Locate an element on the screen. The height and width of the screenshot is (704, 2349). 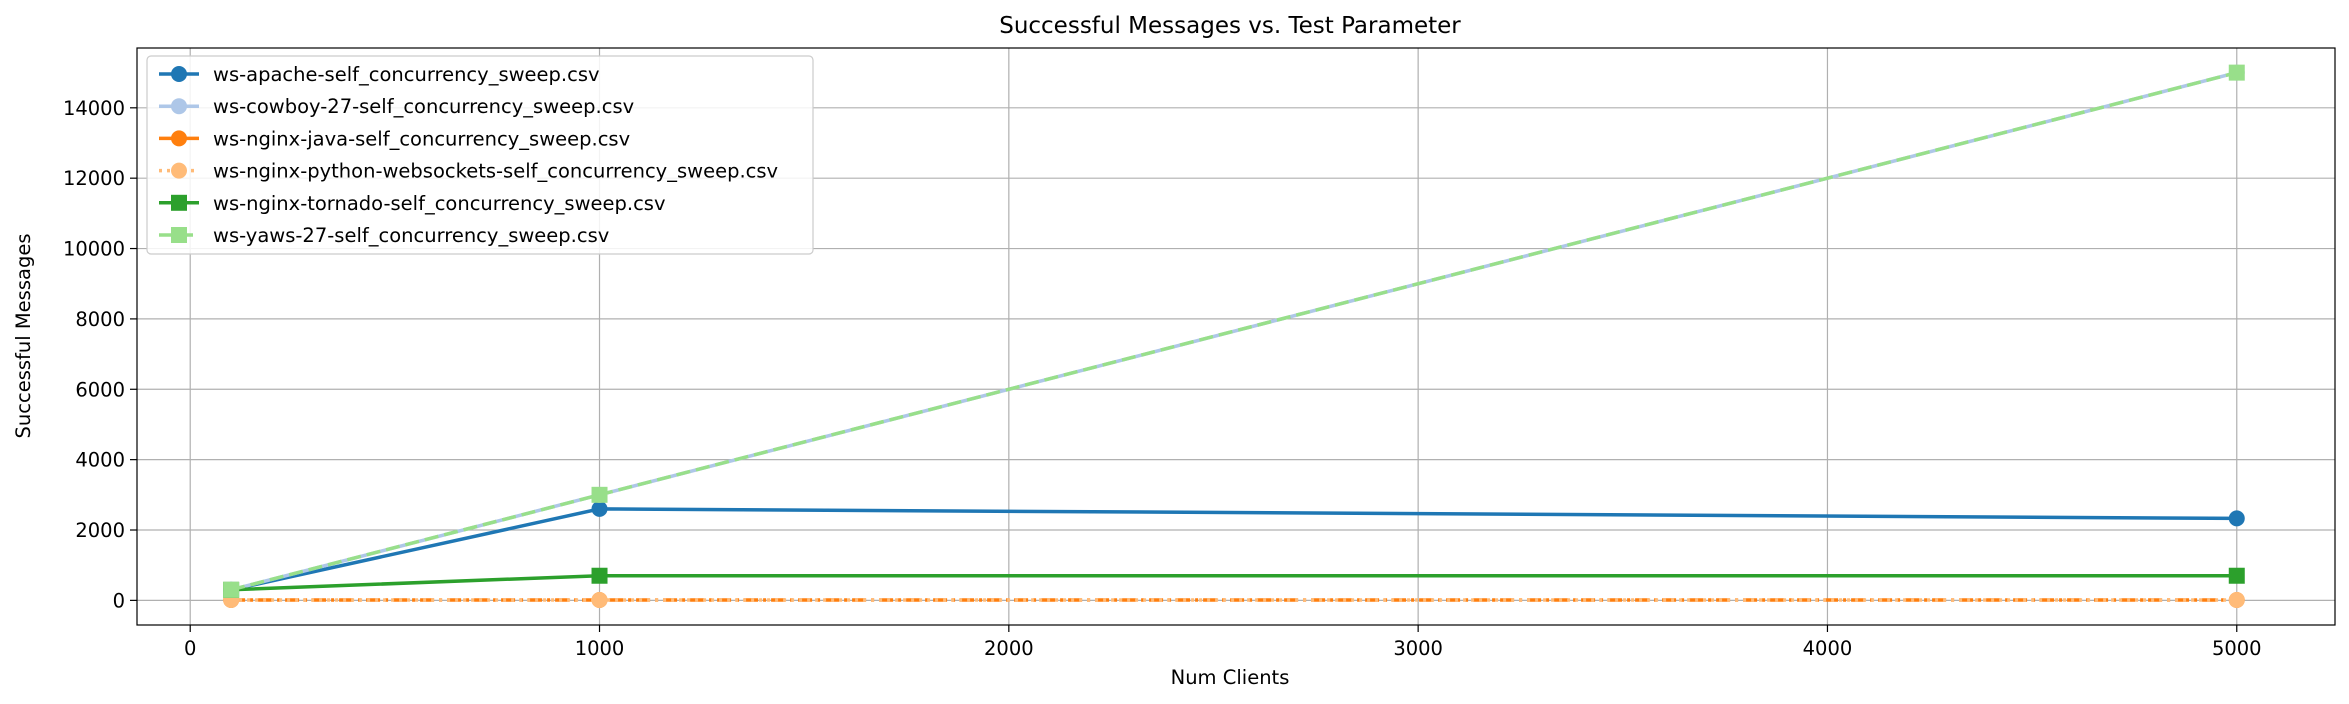
legend-label: ws-apache-self_concurrency_sweep.csv is located at coordinates (406, 74).